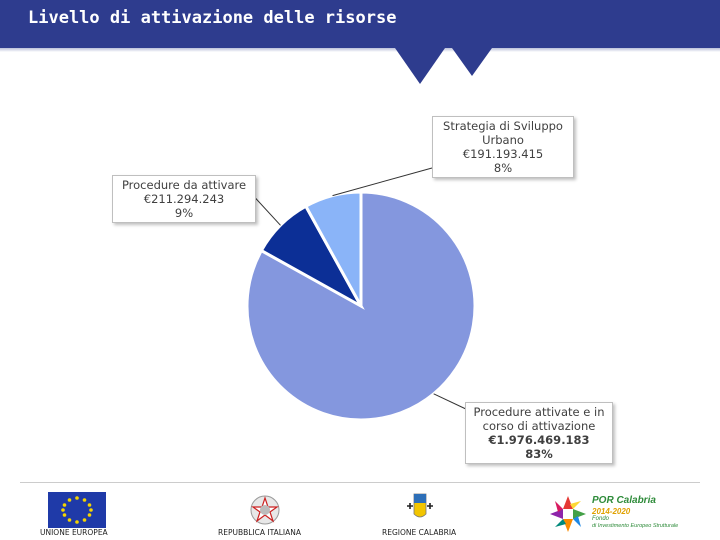 This screenshot has height=540, width=720. I want to click on por-calabria-icon, so click(568, 514).